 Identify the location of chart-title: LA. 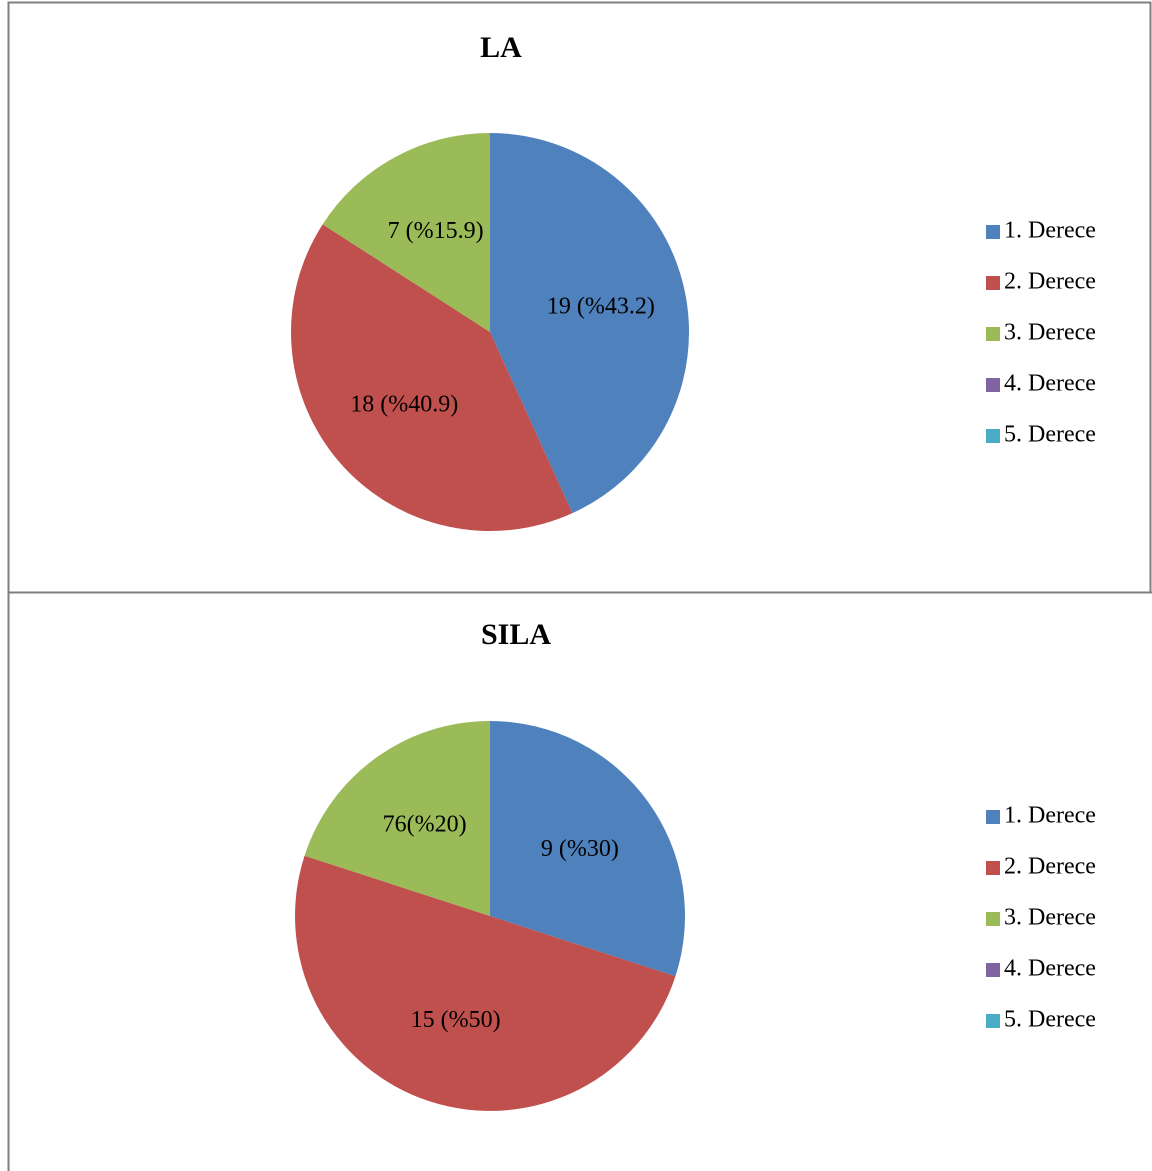
(501, 47).